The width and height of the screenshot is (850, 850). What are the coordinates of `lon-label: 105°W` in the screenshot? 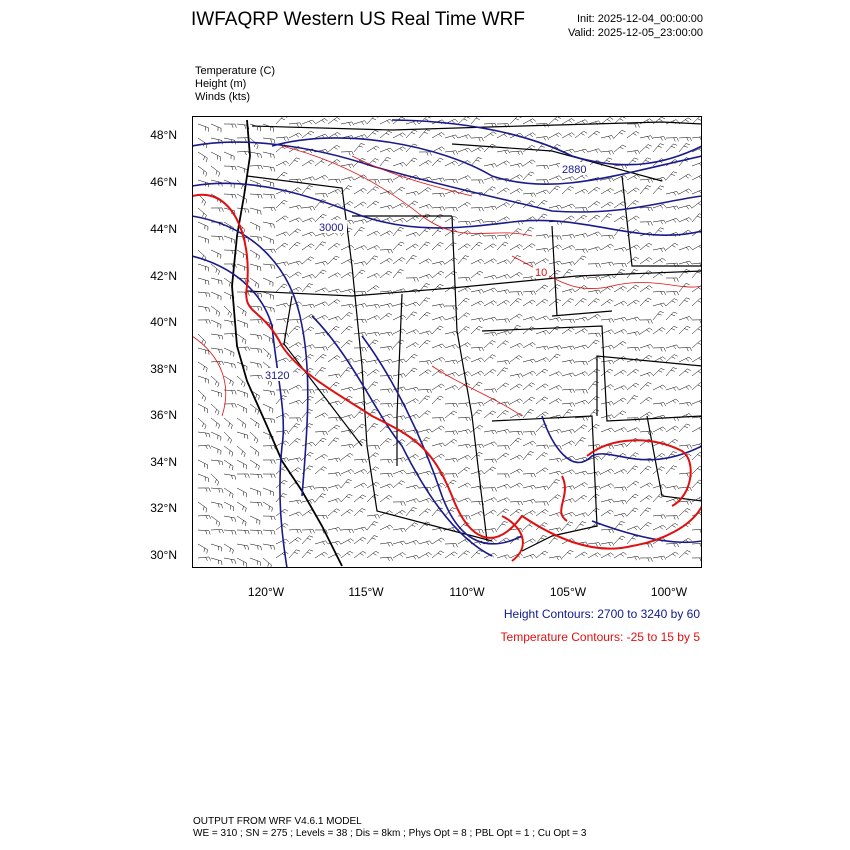 It's located at (568, 592).